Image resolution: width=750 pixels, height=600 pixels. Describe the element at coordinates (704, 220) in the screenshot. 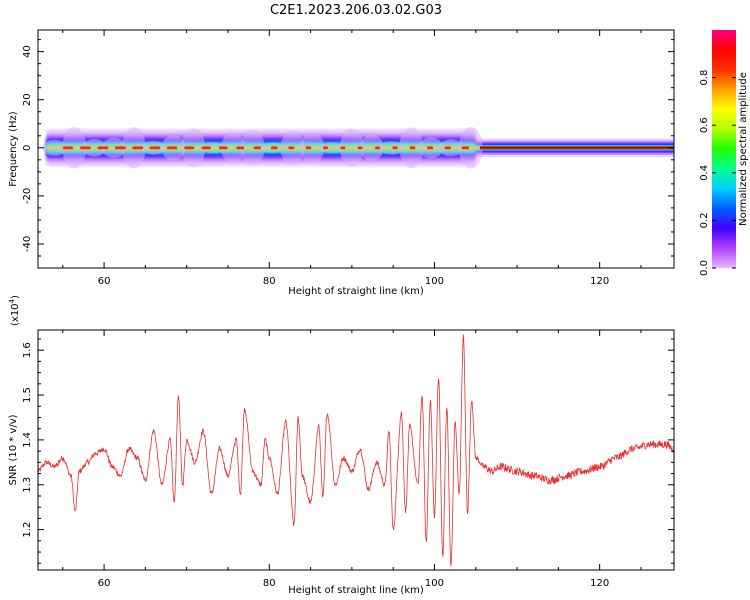

I see `colorbar-tick-label: 0.2` at that location.